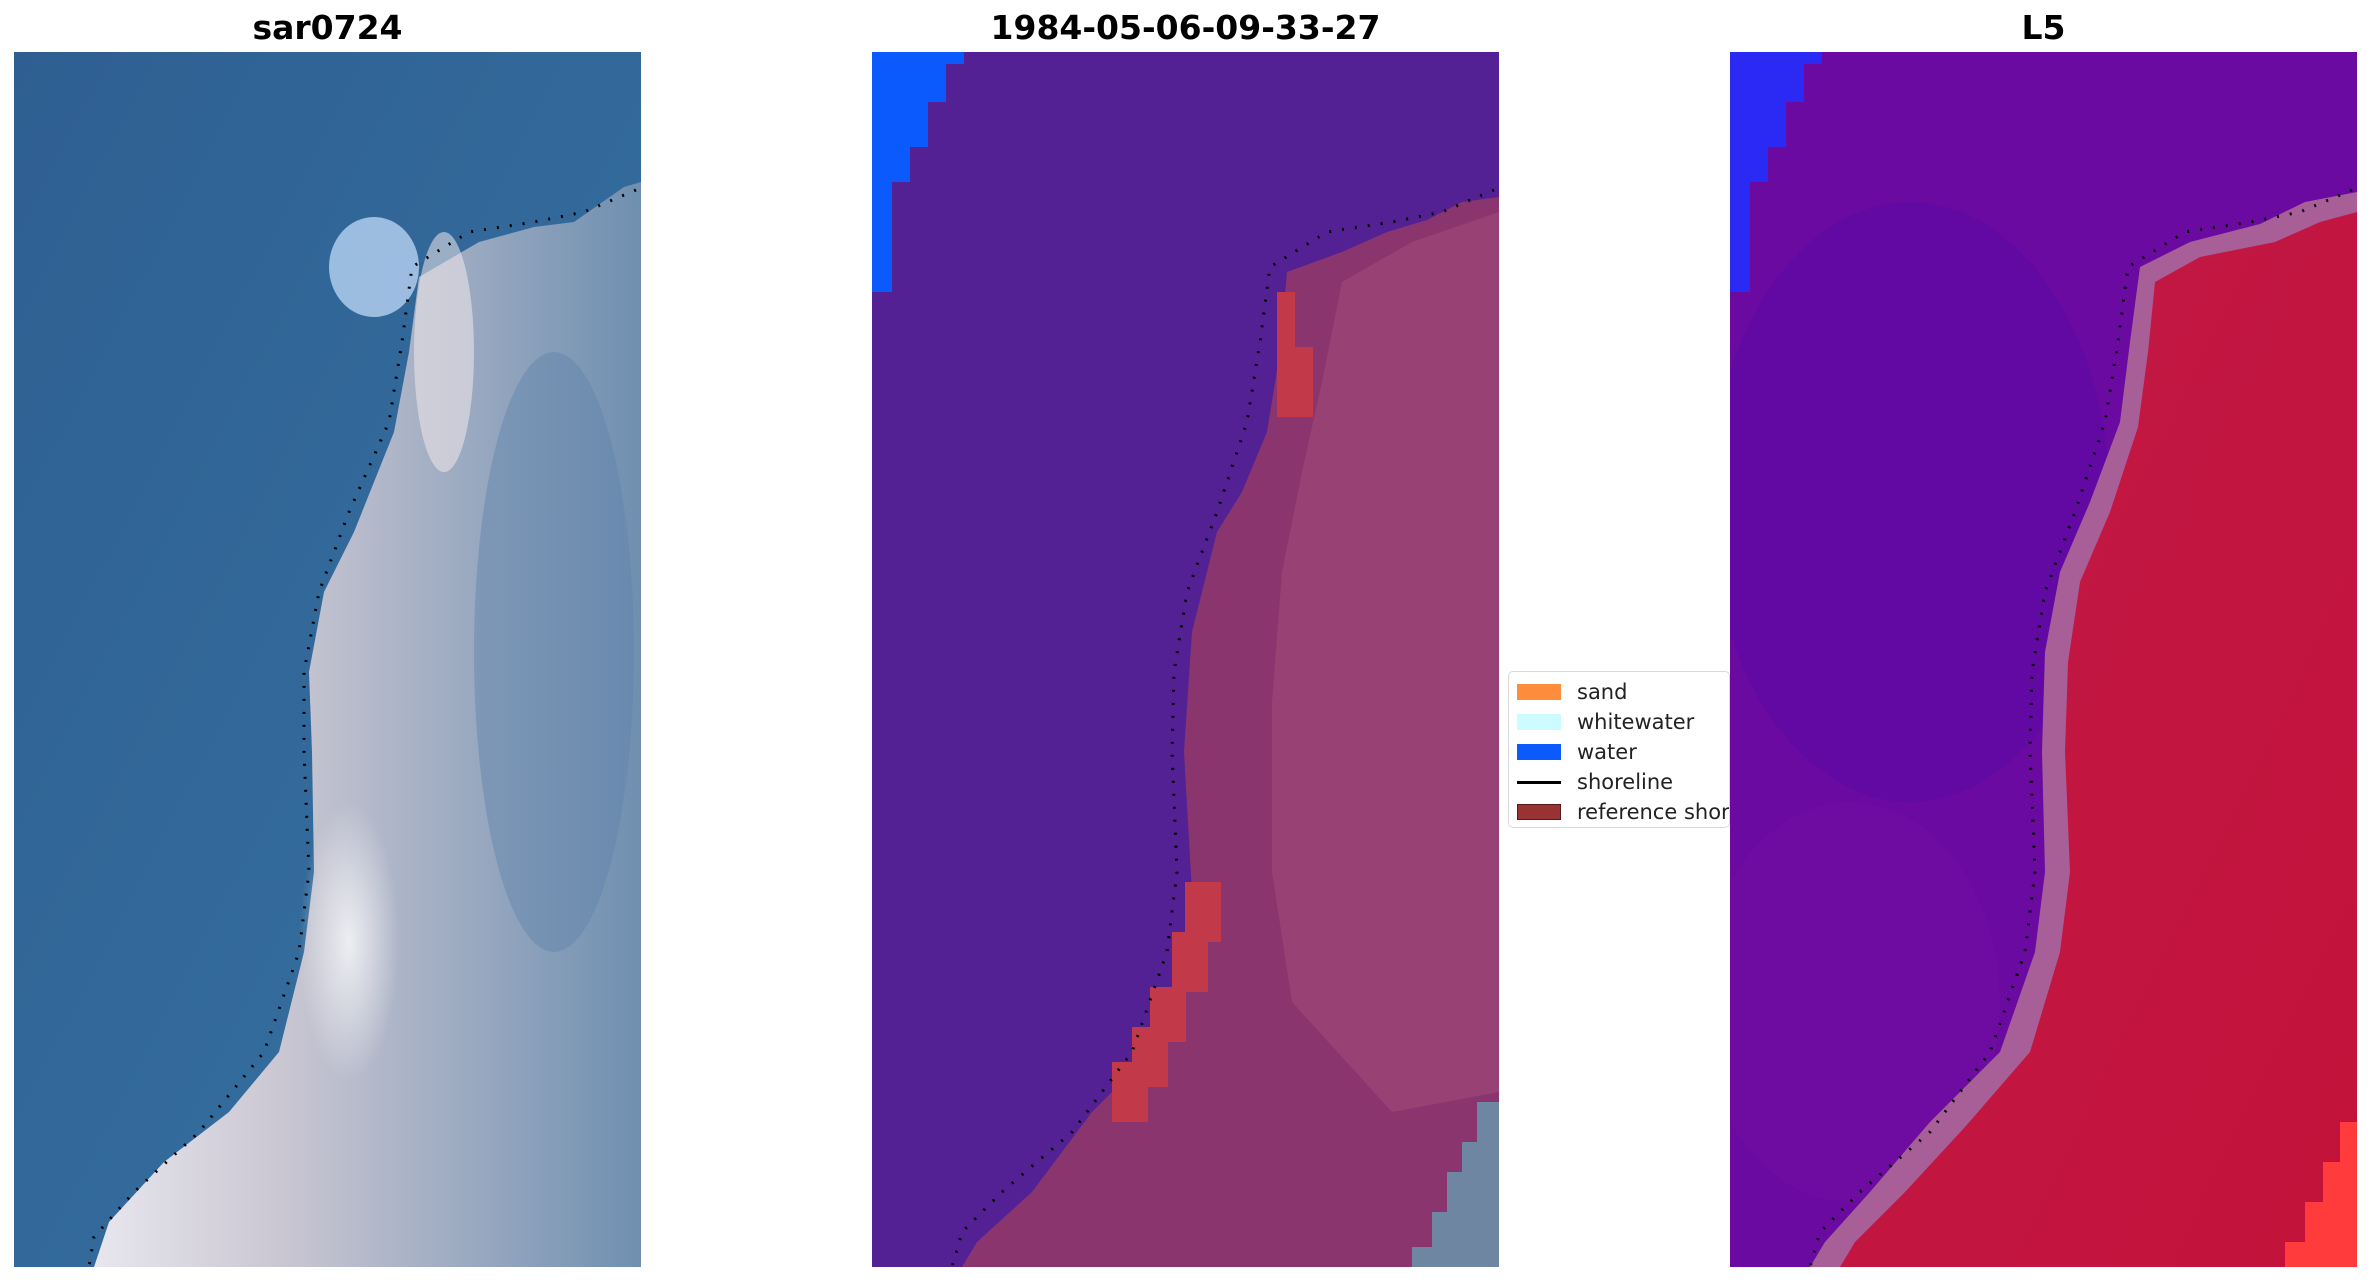 The image size is (2371, 1283). Describe the element at coordinates (1539, 812) in the screenshot. I see `reference-shoreline-swatch` at that location.